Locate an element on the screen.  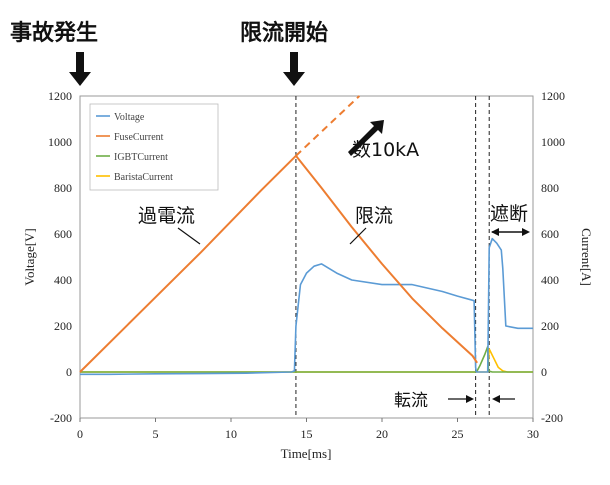
y-tick-label-right: 200 is located at coordinates (550, 326).